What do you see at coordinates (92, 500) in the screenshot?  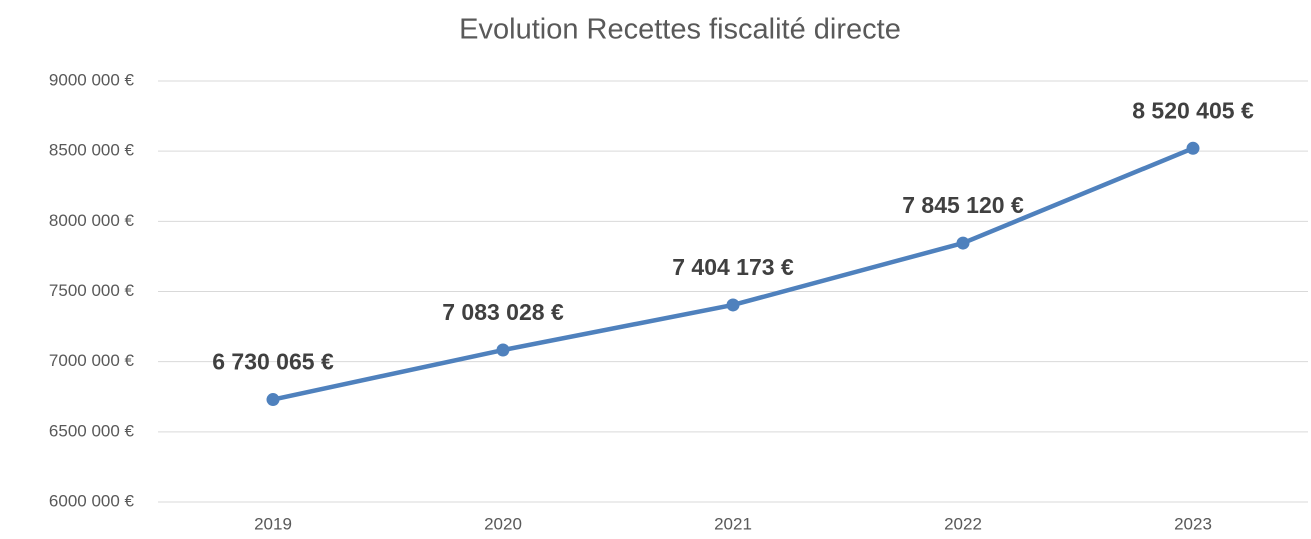 I see `y-tick-label: 6000 000 €` at bounding box center [92, 500].